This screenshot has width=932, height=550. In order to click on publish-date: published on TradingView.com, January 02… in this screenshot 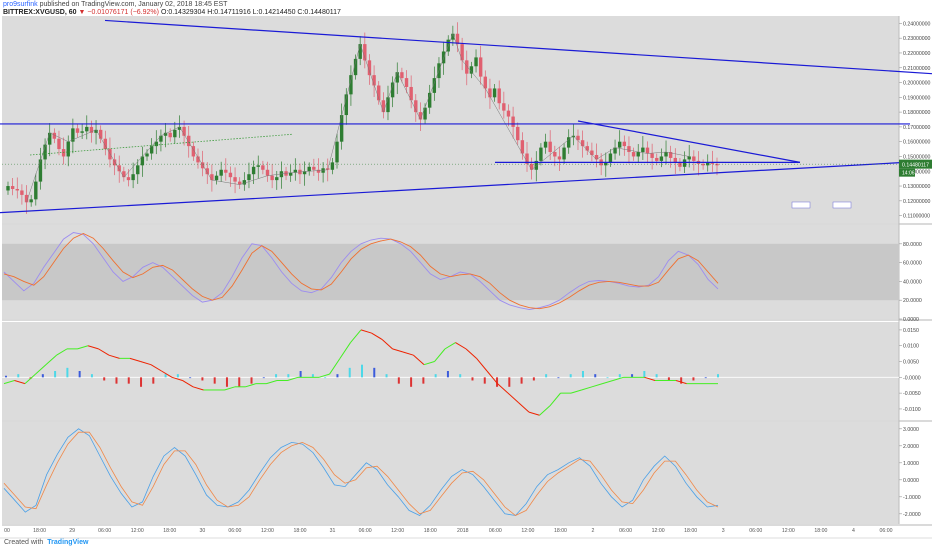, I will do `click(133, 4)`.